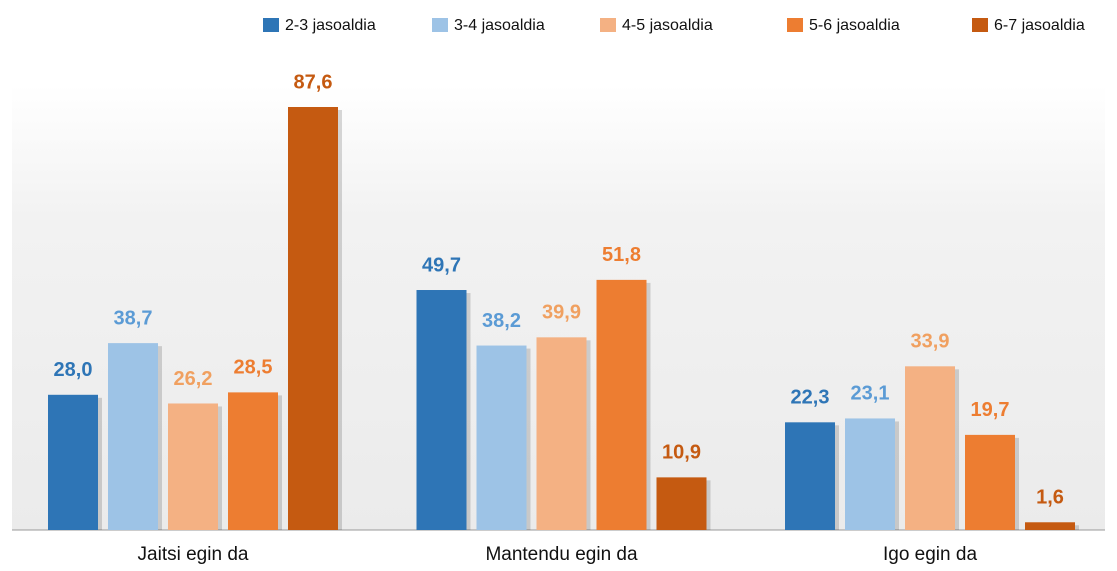  I want to click on value-label: 26,2, so click(193, 379).